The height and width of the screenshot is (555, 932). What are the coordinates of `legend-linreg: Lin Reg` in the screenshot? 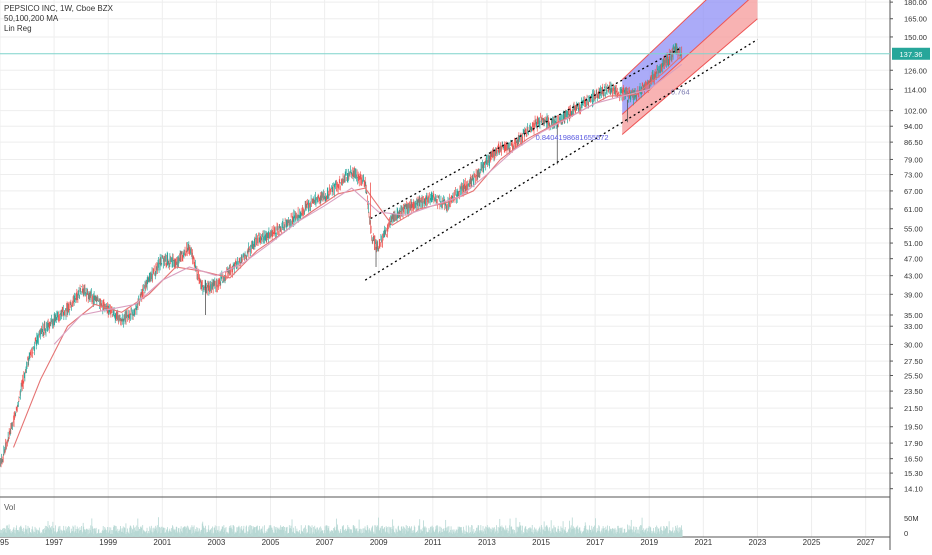 It's located at (18, 28).